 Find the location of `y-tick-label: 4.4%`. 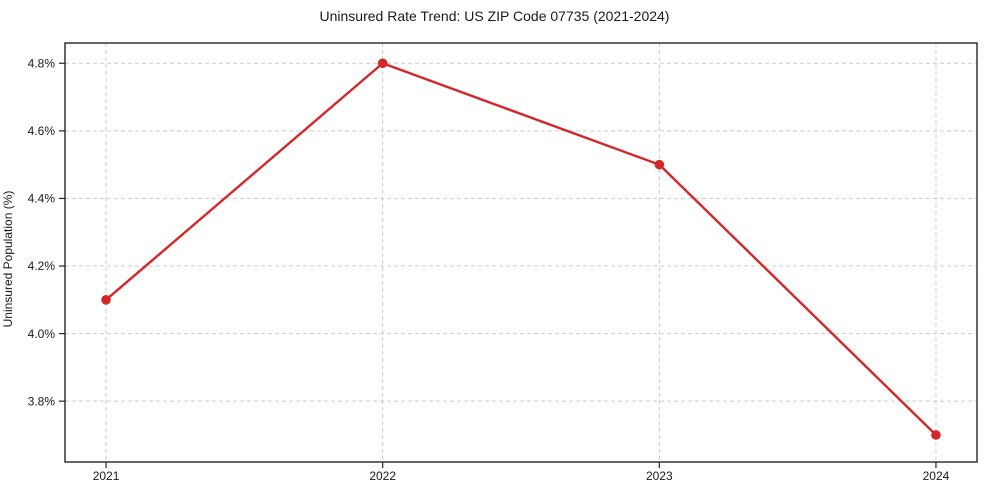

y-tick-label: 4.4% is located at coordinates (42, 199).